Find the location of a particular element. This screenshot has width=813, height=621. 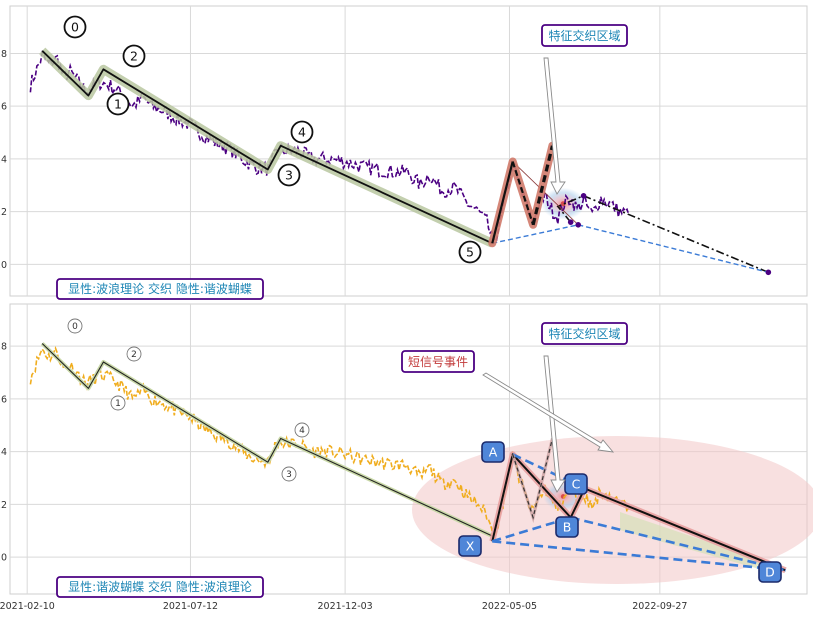

event-label-box is located at coordinates (438, 361).